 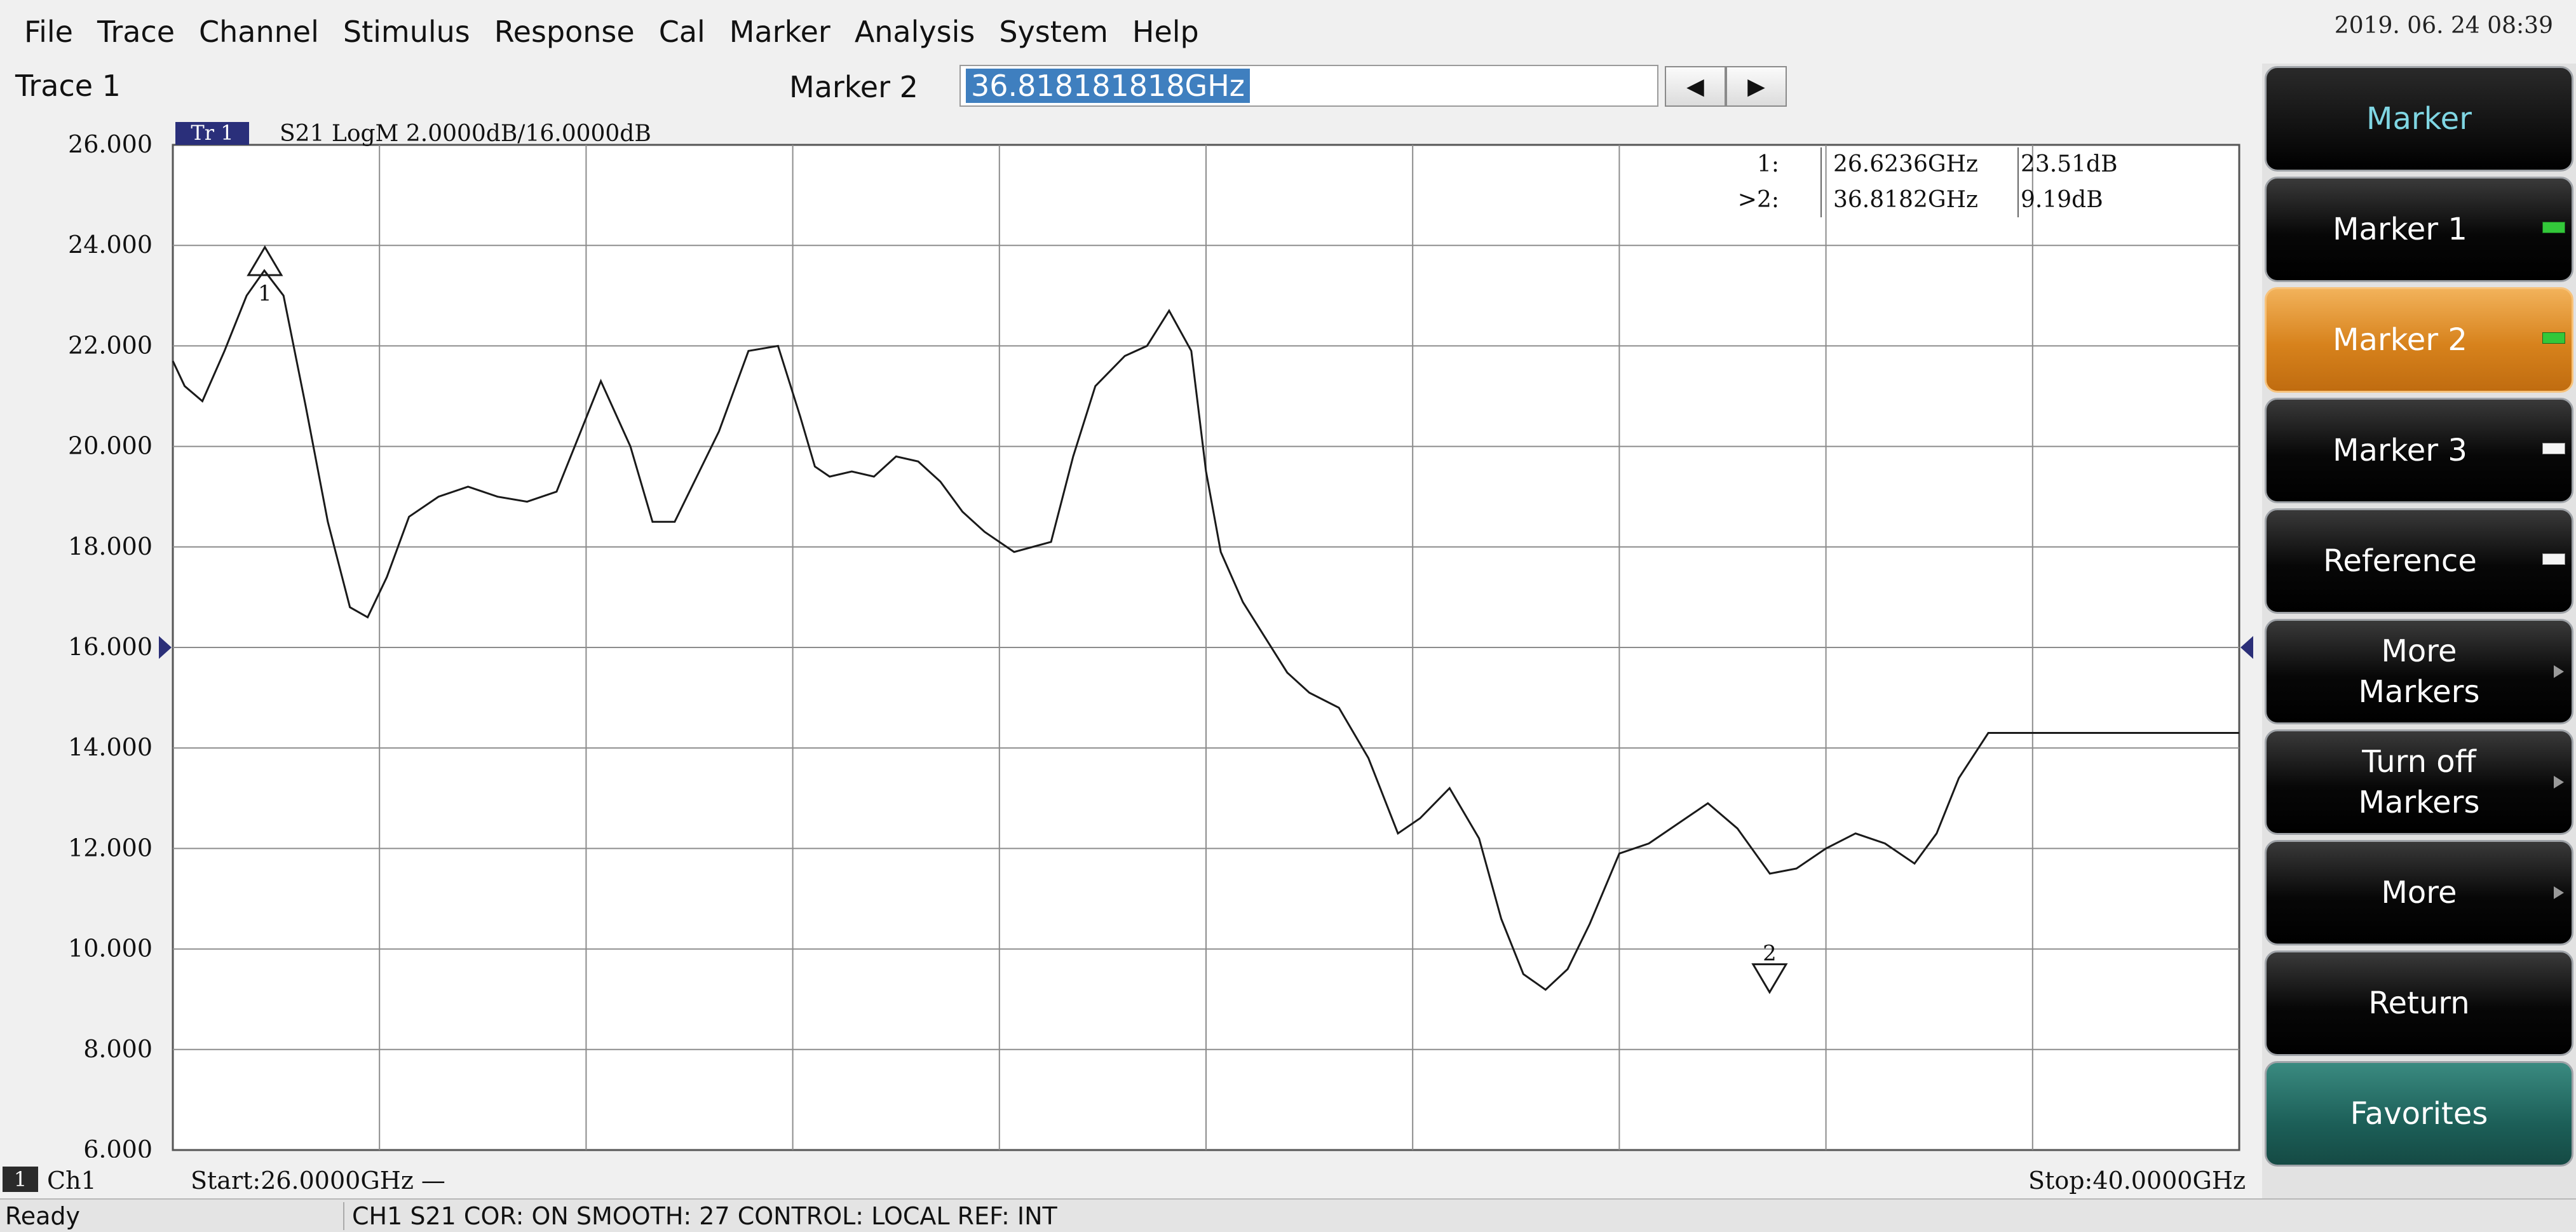 What do you see at coordinates (1770, 954) in the screenshot?
I see `marker-2-label: 2` at bounding box center [1770, 954].